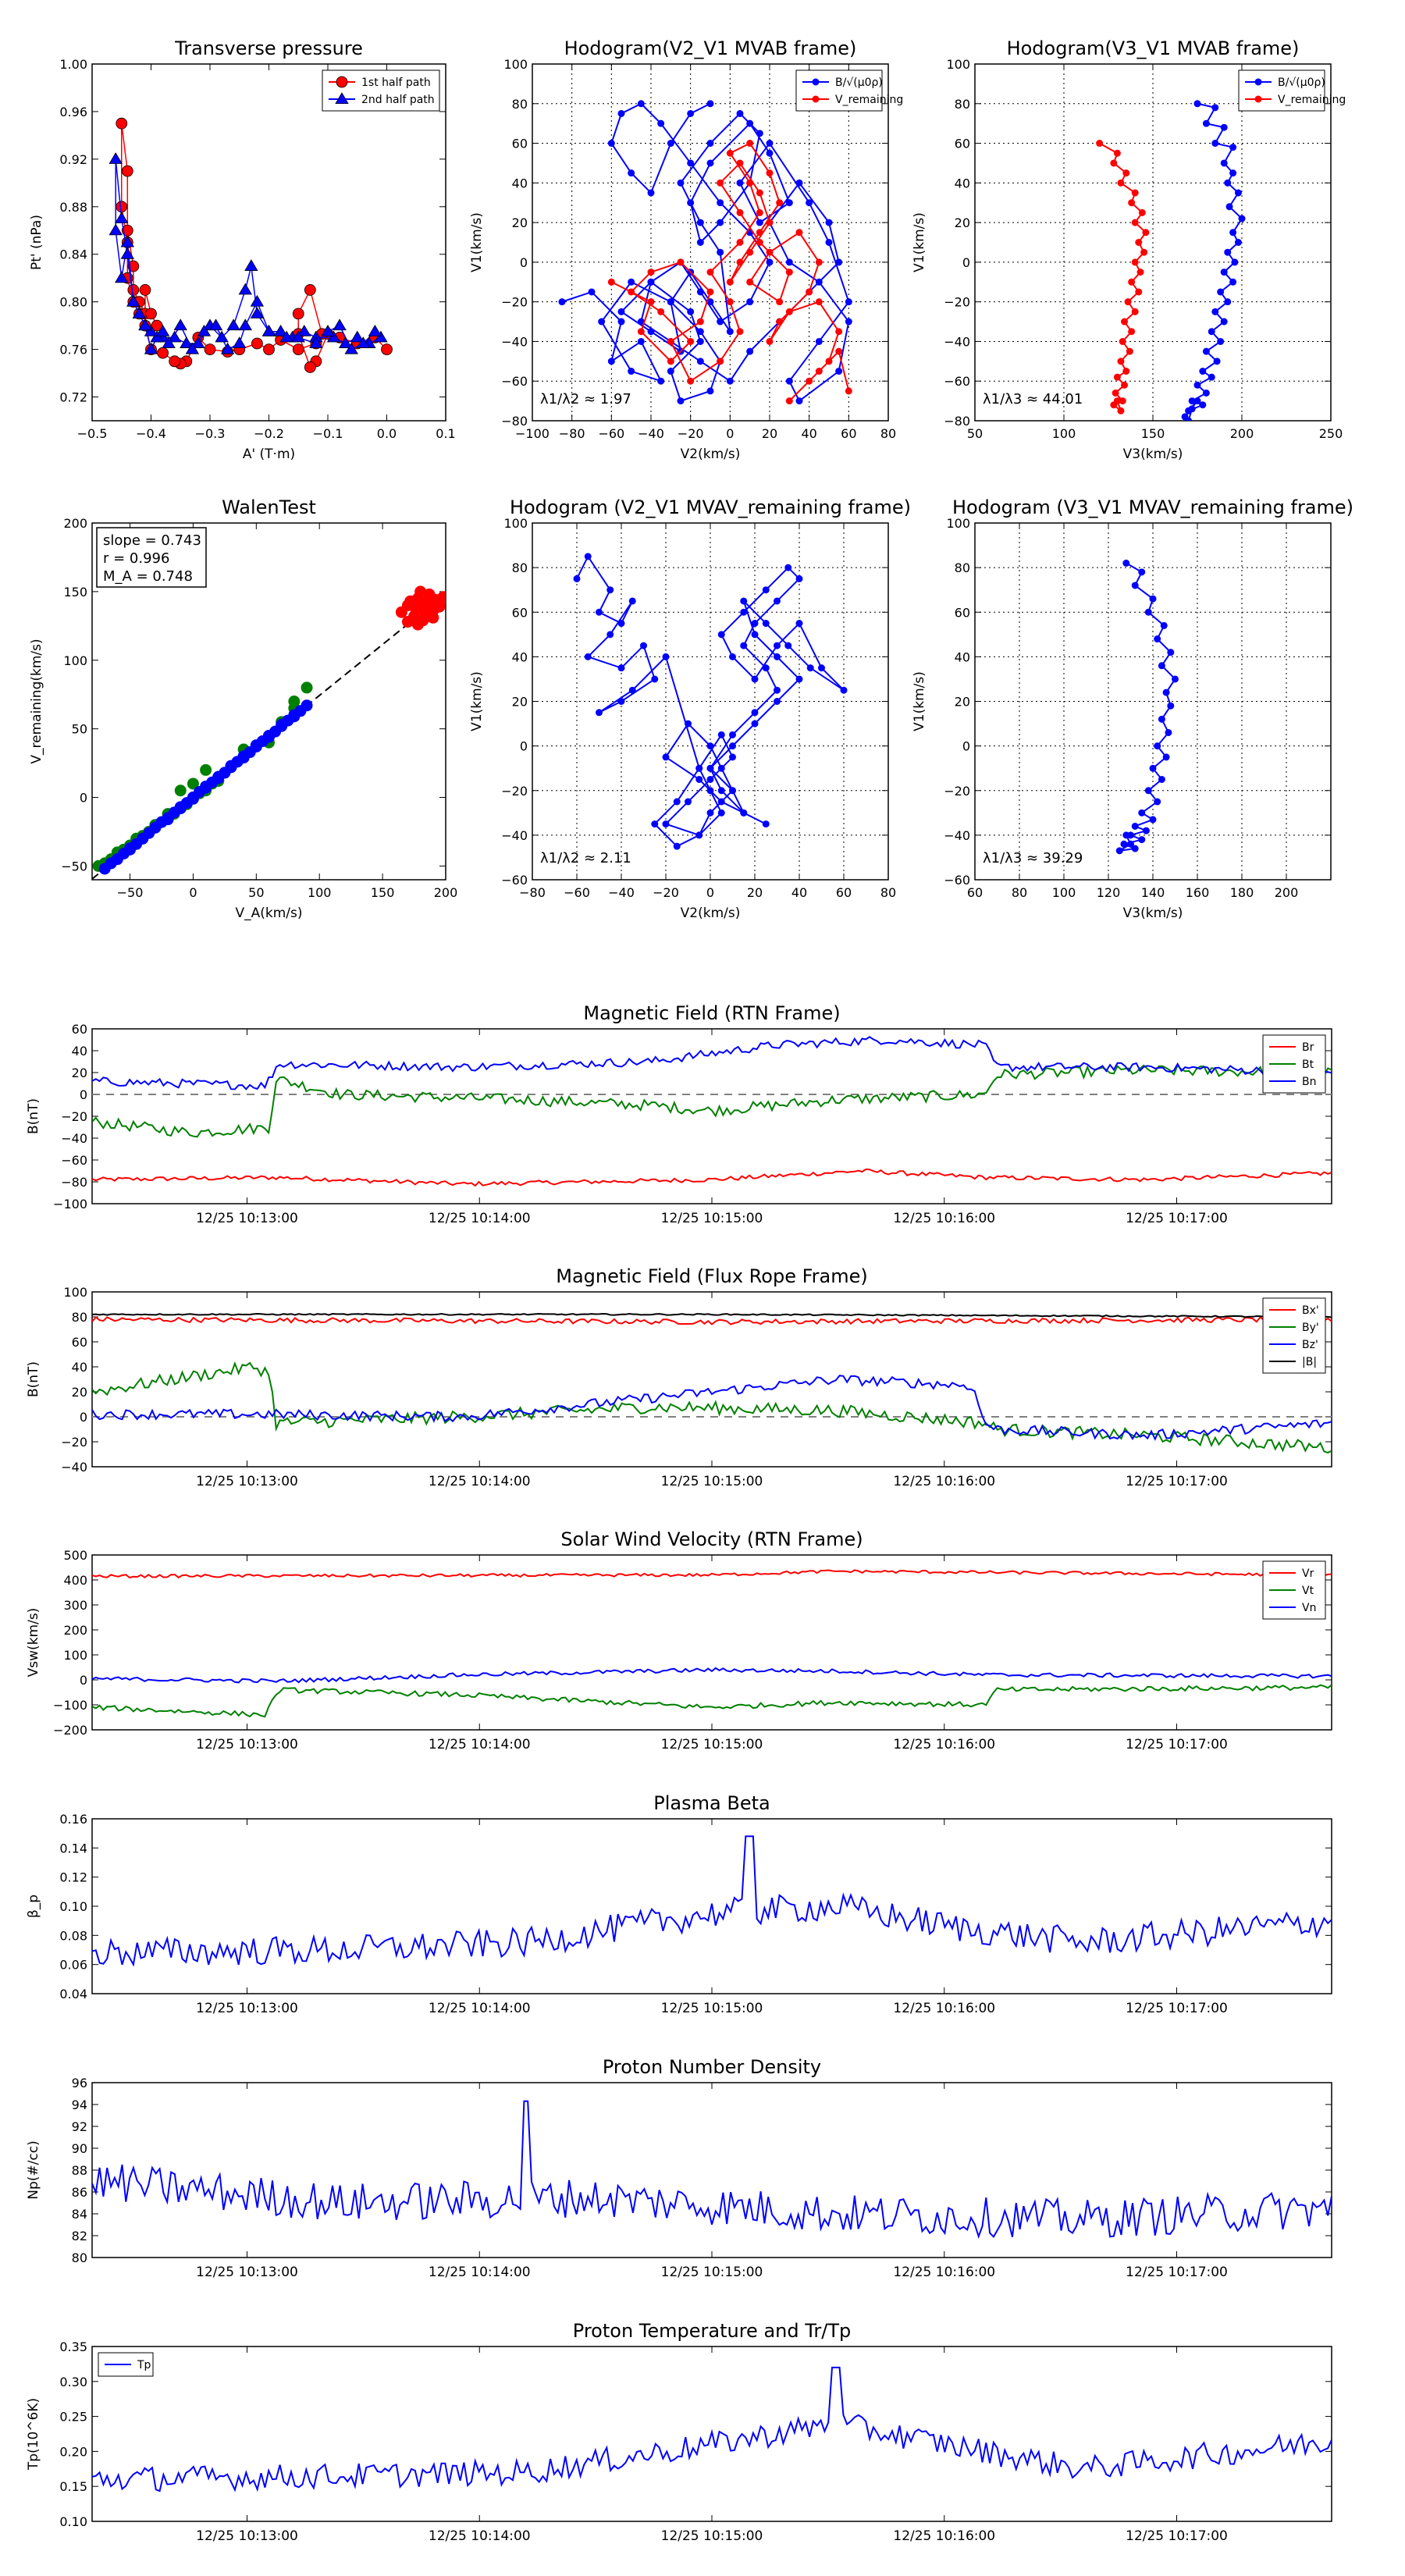 Image resolution: width=1405 pixels, height=2576 pixels. Describe the element at coordinates (944, 1218) in the screenshot. I see `bfield_rtn-time-label: 12/25 10:16:00` at that location.